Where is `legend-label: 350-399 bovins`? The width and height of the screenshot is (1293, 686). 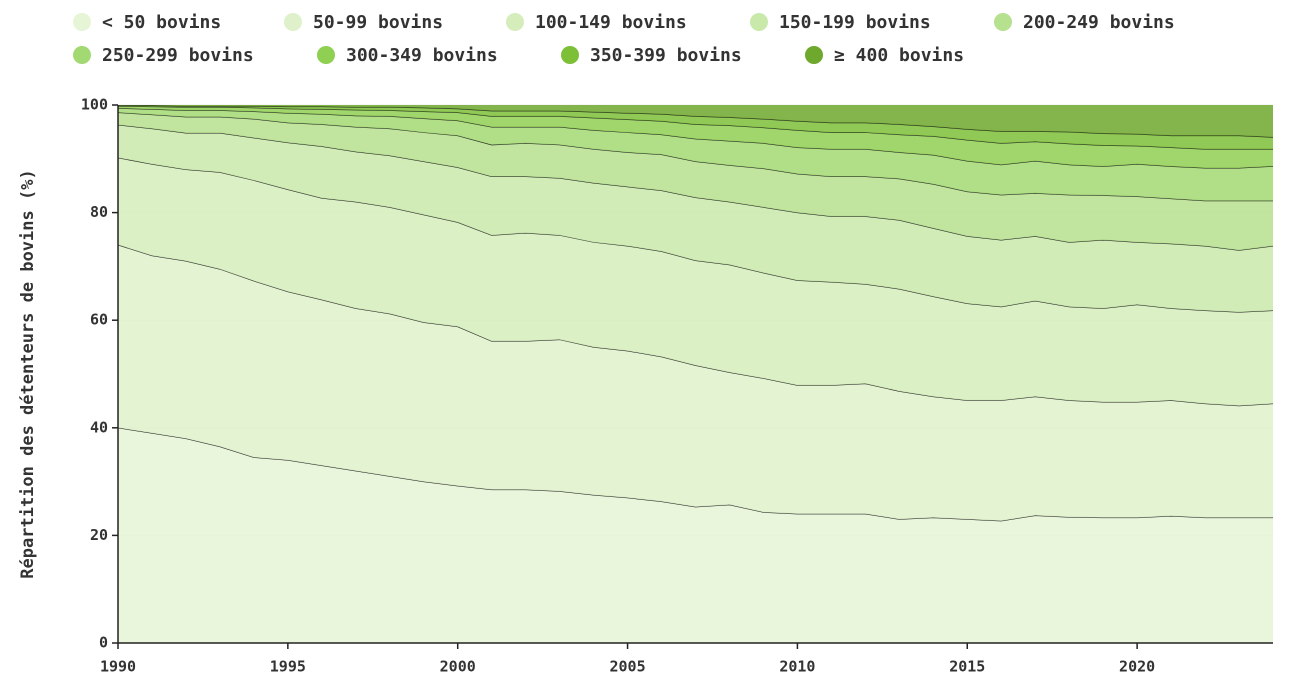 legend-label: 350-399 bovins is located at coordinates (666, 55).